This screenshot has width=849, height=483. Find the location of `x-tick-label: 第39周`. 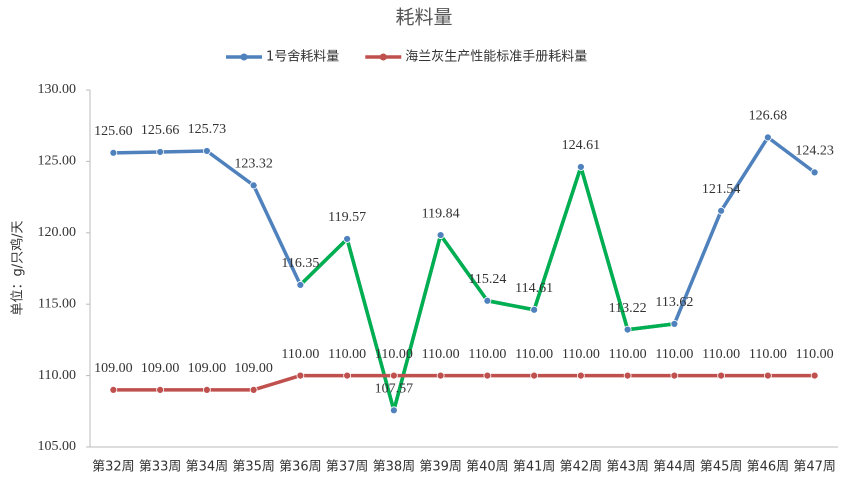

x-tick-label: 第39周 is located at coordinates (440, 467).